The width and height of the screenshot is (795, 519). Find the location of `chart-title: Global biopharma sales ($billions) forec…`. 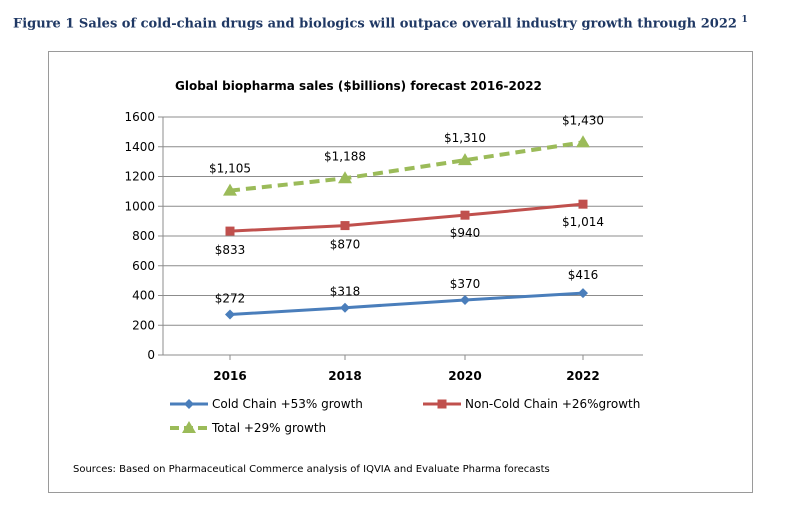

chart-title: Global biopharma sales ($billions) forec… is located at coordinates (358, 86).